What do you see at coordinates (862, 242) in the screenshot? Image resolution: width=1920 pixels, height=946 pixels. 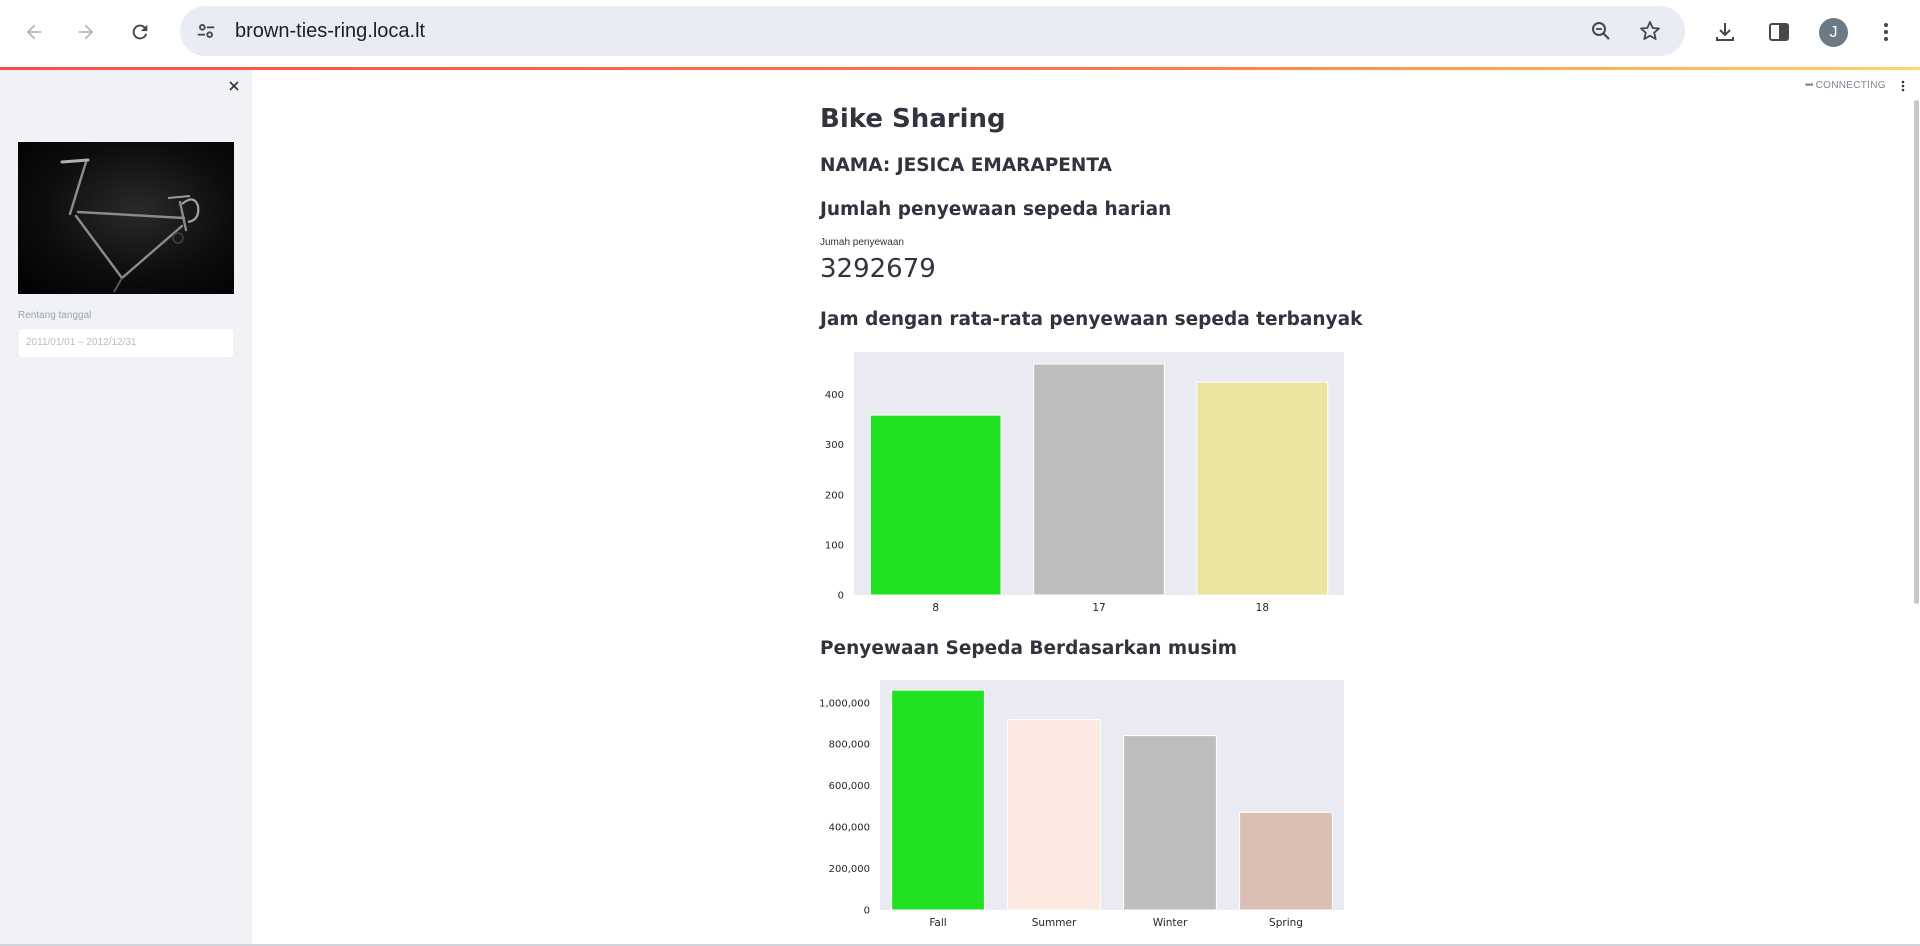 I see `metric-label: Jumah penyewaan` at bounding box center [862, 242].